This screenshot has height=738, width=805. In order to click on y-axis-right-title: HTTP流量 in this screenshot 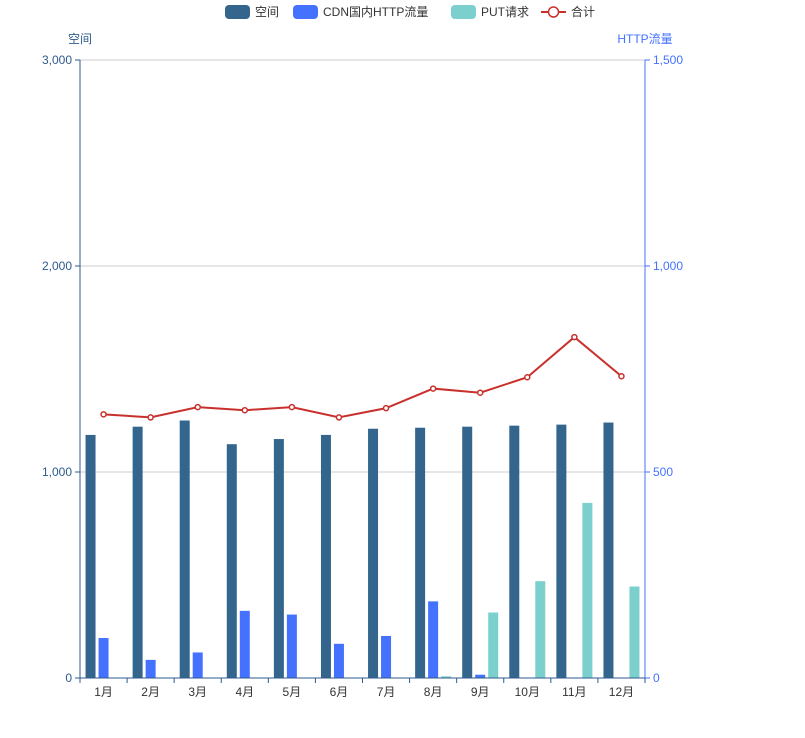, I will do `click(644, 39)`.